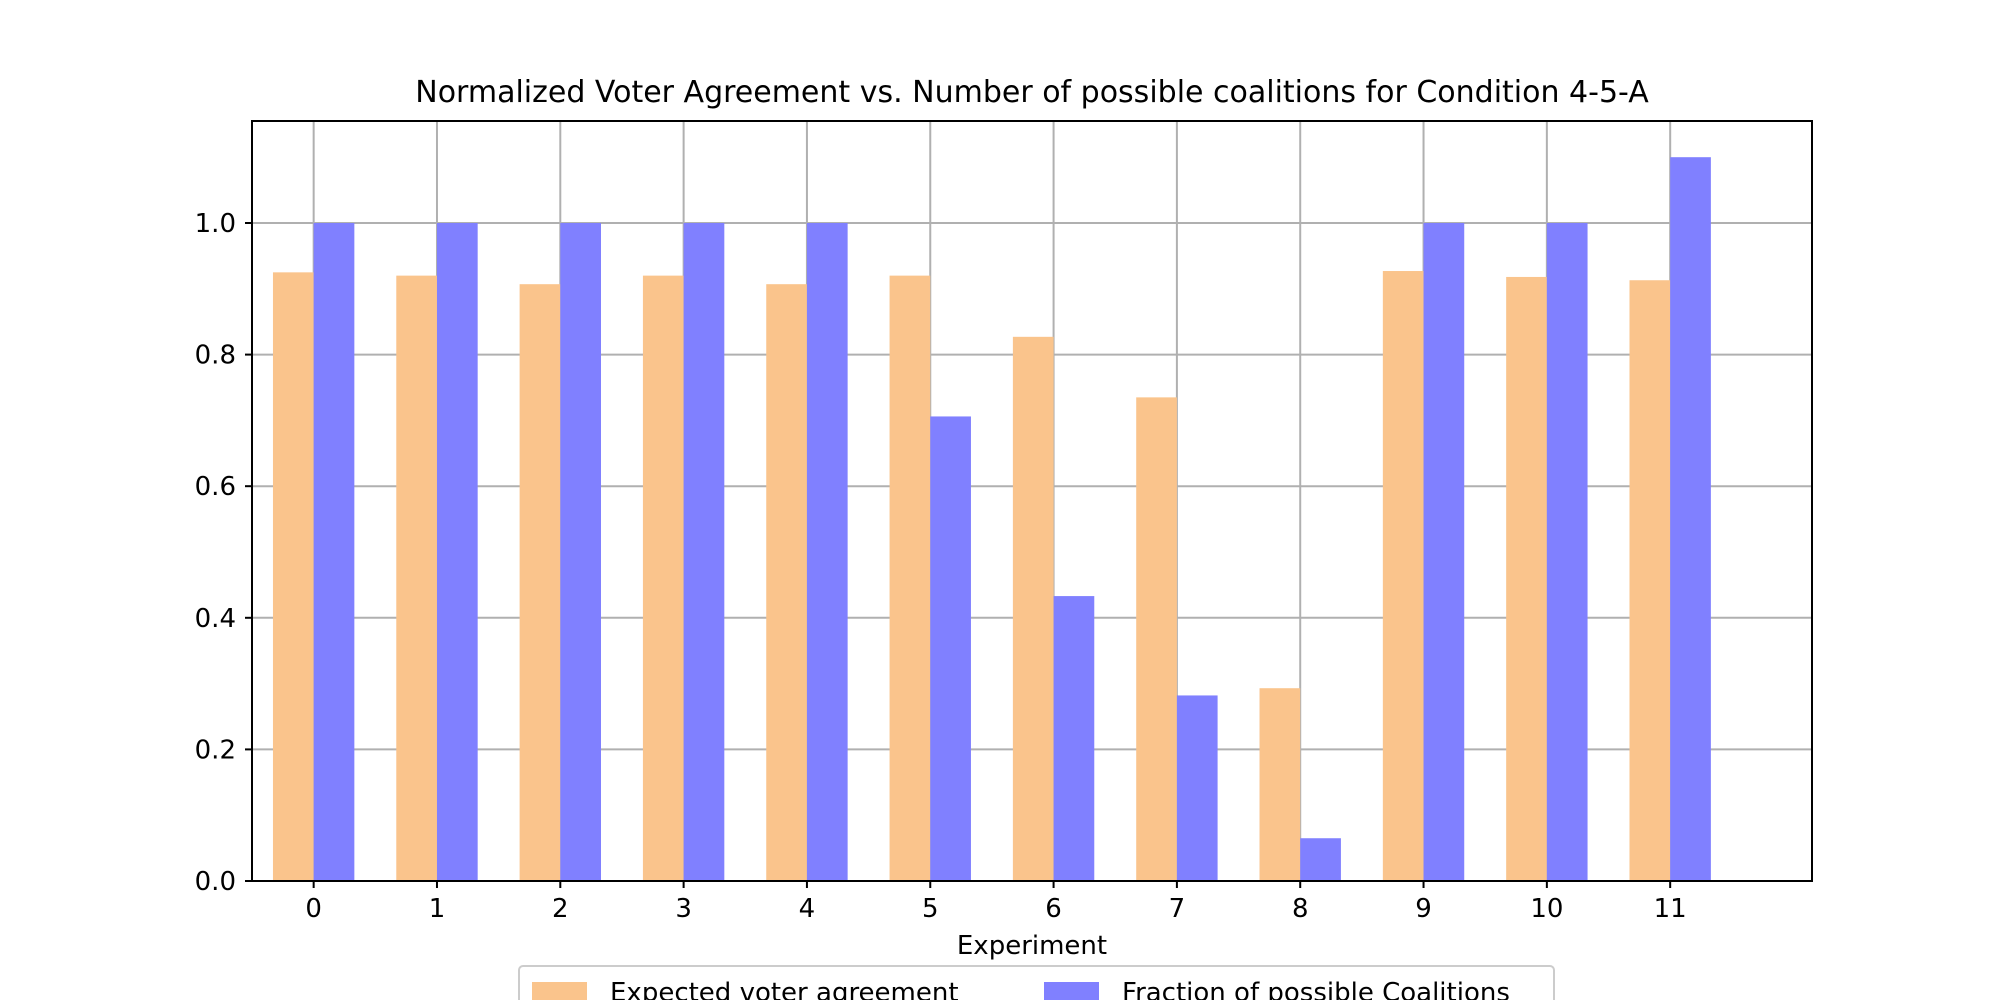 The image size is (2000, 1004). What do you see at coordinates (1670, 909) in the screenshot?
I see `x-tick-label: 11` at bounding box center [1670, 909].